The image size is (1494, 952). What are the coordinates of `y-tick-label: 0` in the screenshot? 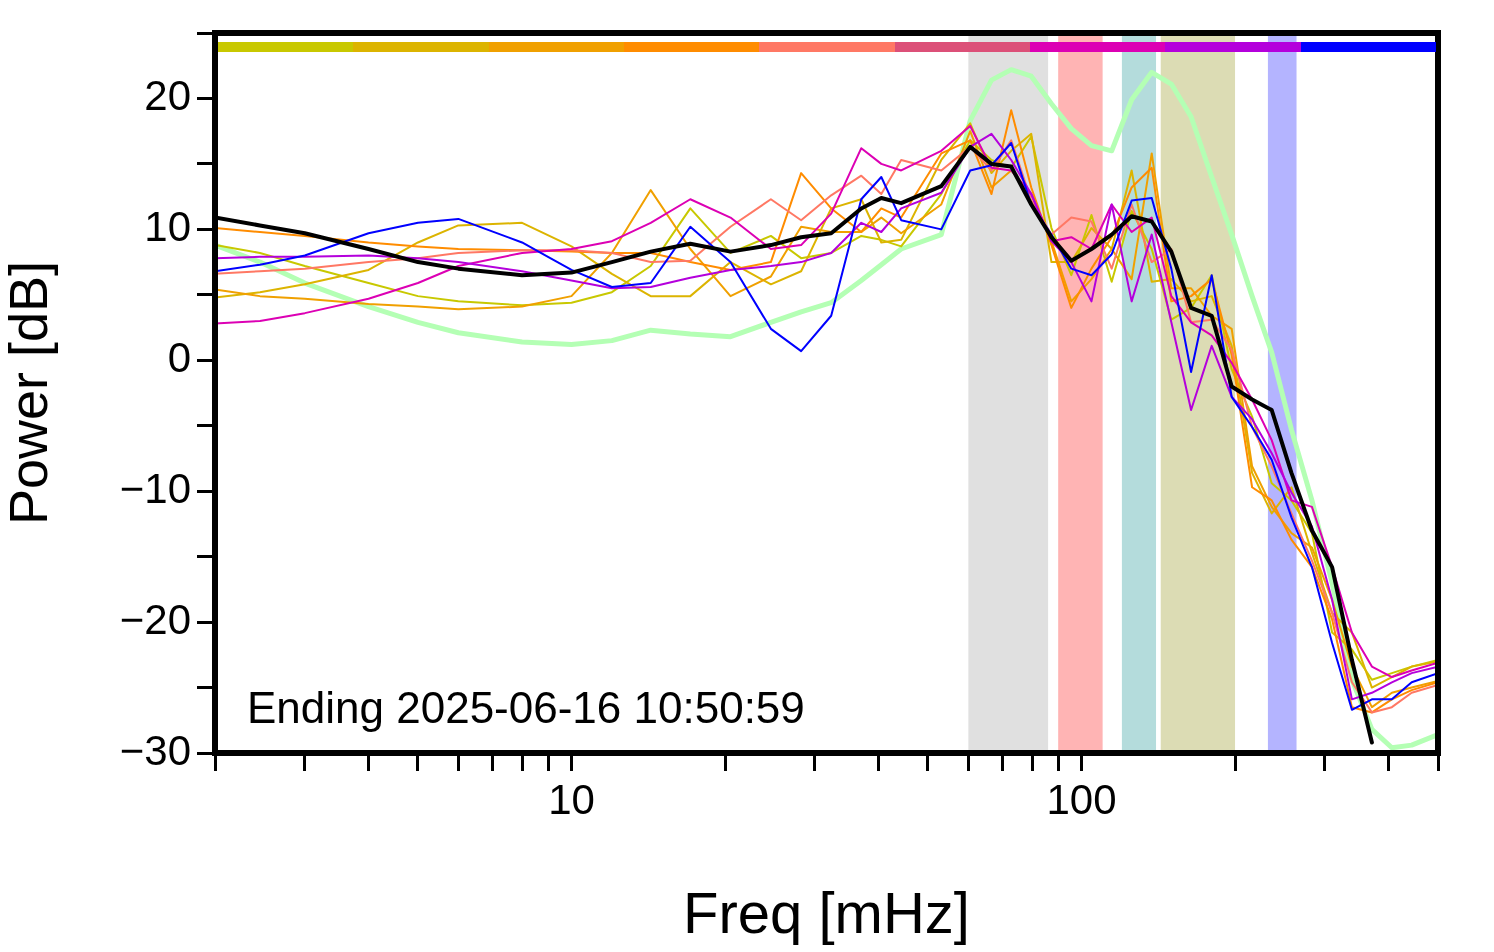 It's located at (179, 357).